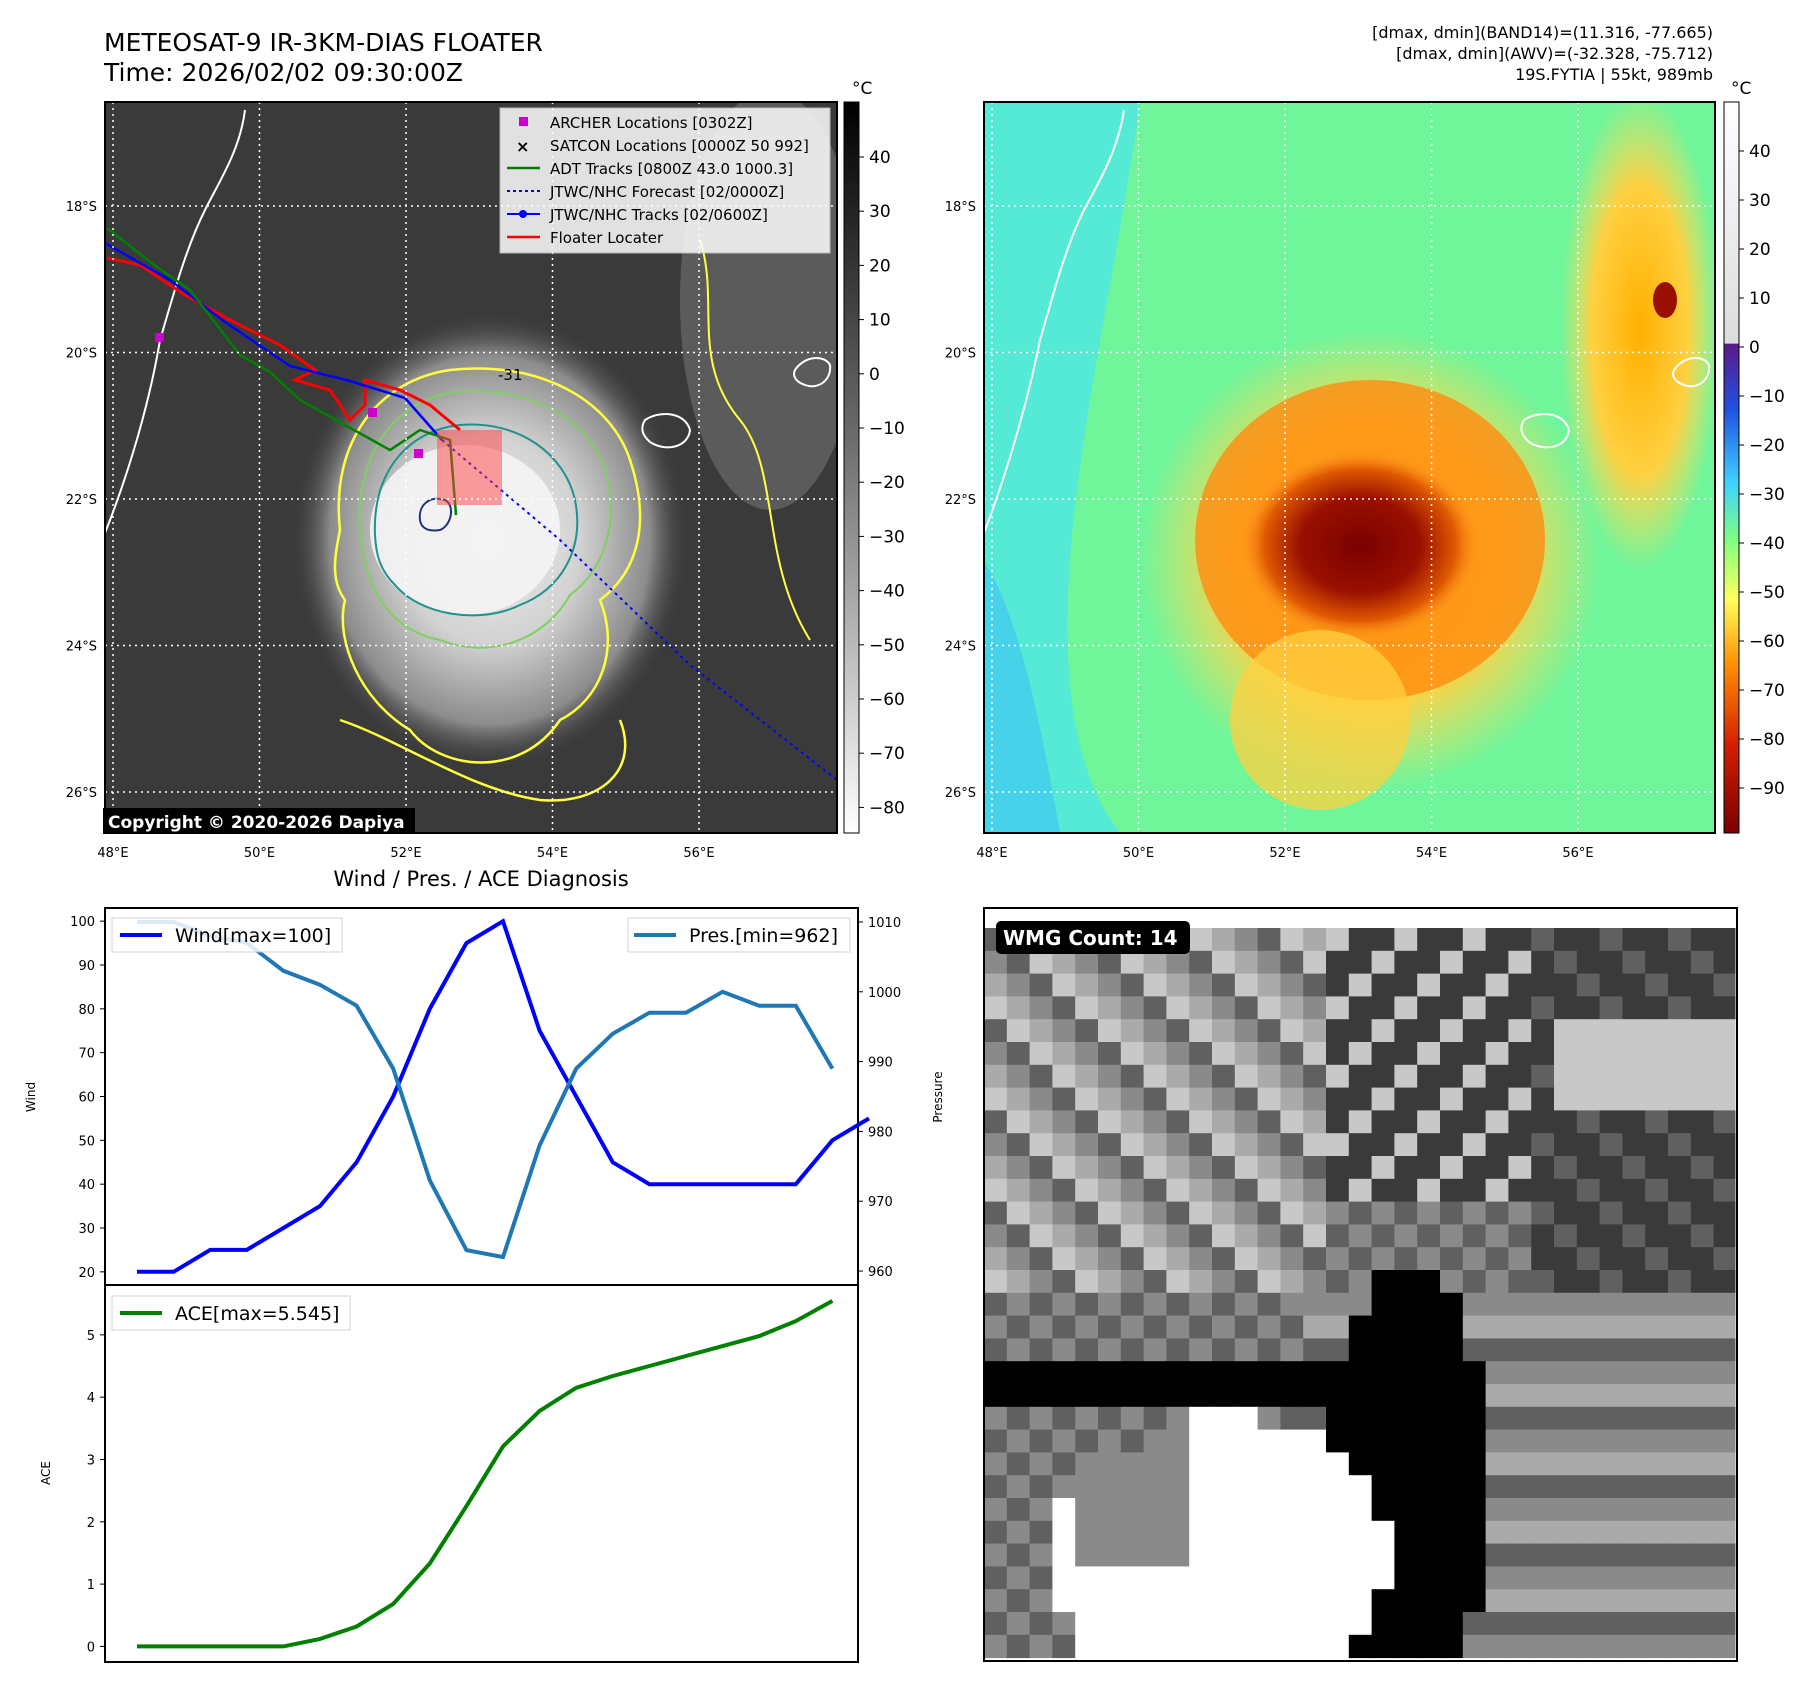 This screenshot has height=1690, width=1797. What do you see at coordinates (1760, 152) in the screenshot?
I see `colorbar-tick-label: 40` at bounding box center [1760, 152].